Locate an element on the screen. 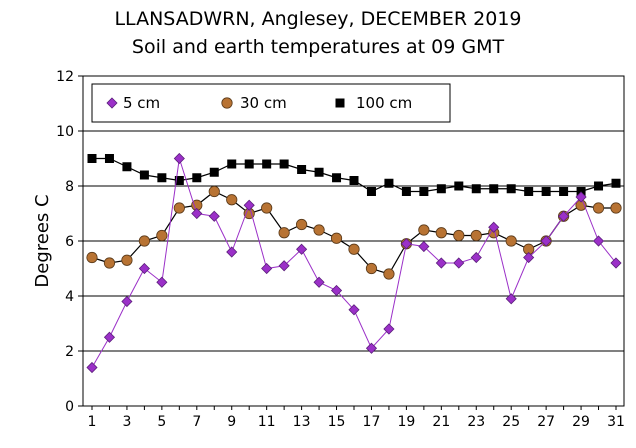 The image size is (636, 448). legend-marker-30-cm is located at coordinates (227, 103).